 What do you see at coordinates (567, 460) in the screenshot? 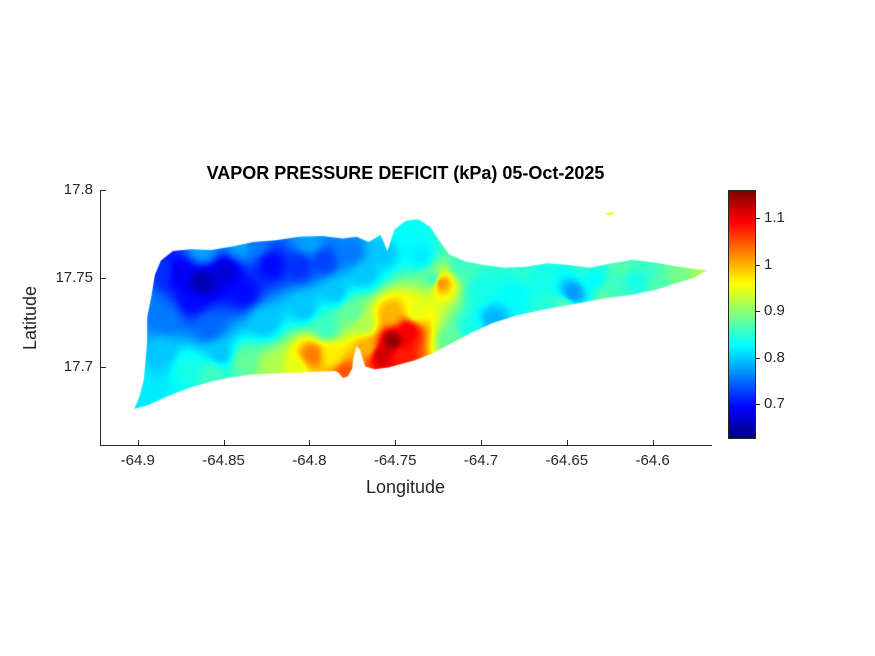
I see `x-tick-label: -64.65` at bounding box center [567, 460].